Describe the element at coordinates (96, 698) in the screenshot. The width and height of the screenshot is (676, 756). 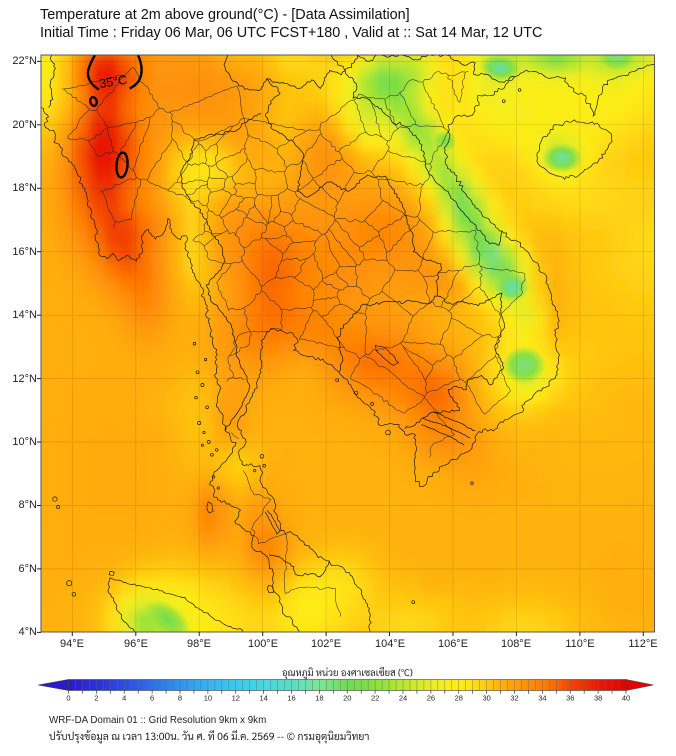
I see `svg-text: 2` at that location.